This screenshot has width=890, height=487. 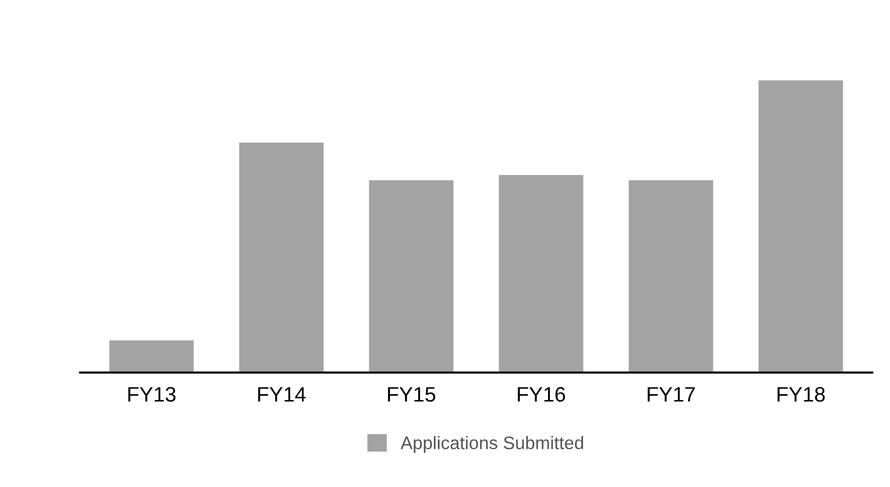 I want to click on x-tick-label: FY16, so click(x=542, y=394).